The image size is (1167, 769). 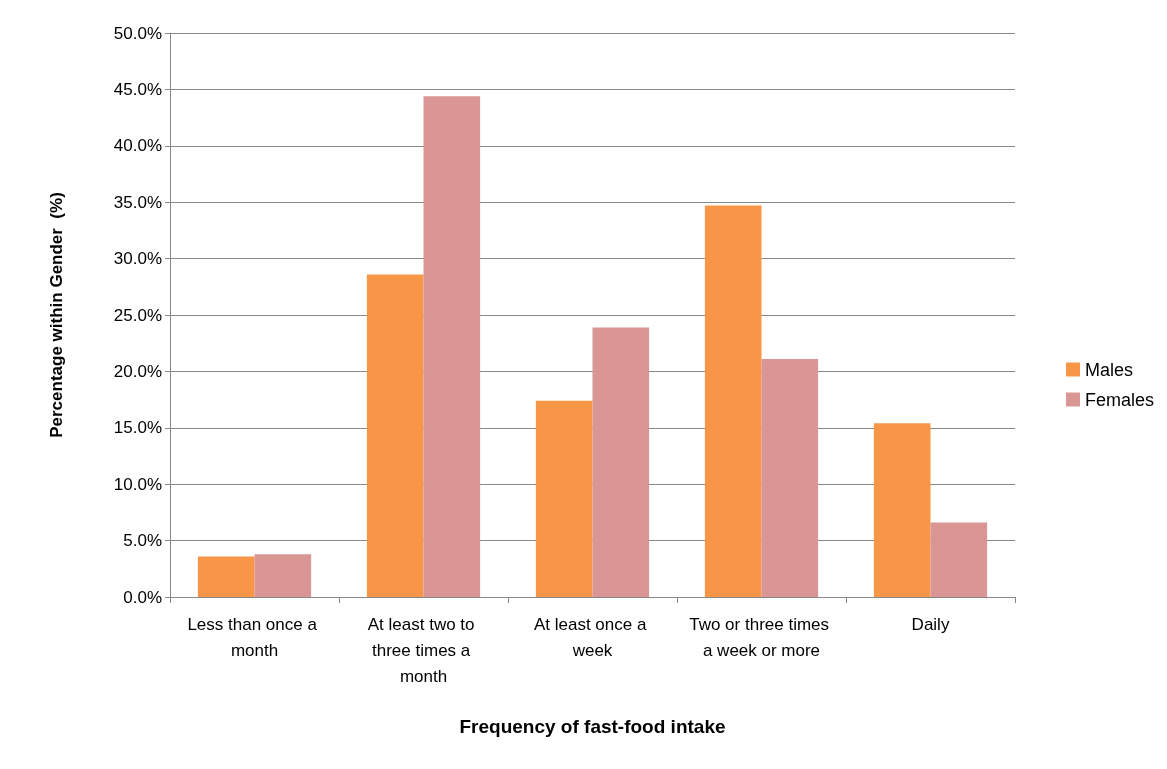 What do you see at coordinates (423, 650) in the screenshot?
I see `x-tick-label: At least two to three times a month` at bounding box center [423, 650].